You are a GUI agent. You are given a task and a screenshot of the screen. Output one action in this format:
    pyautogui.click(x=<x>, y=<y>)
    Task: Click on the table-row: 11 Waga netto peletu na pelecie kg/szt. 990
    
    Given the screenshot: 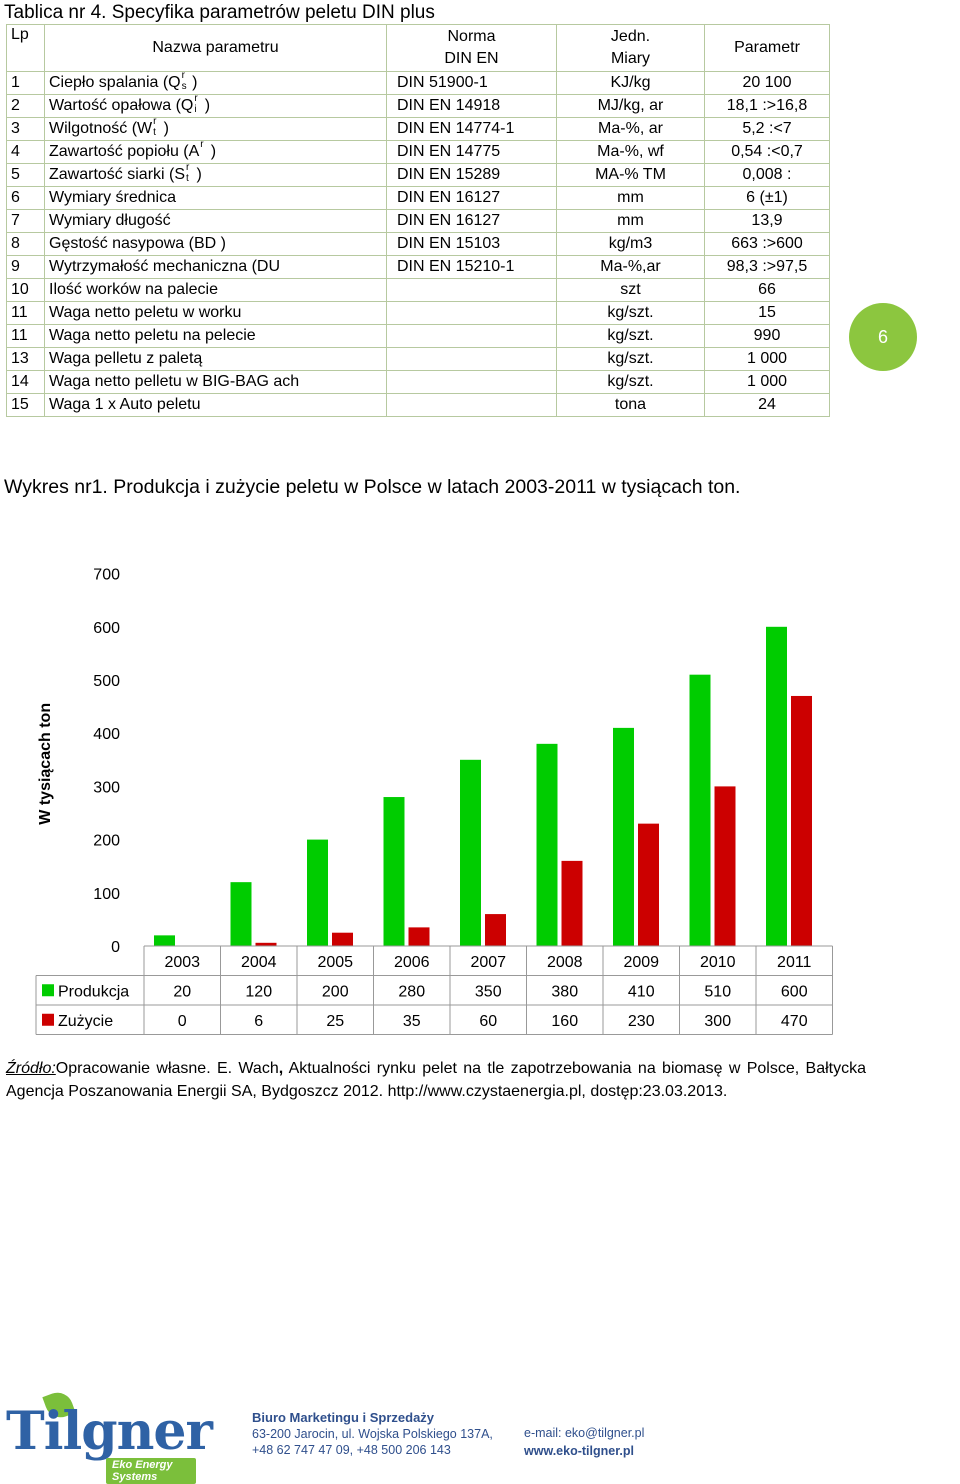 What is the action you would take?
    pyautogui.click(x=418, y=336)
    